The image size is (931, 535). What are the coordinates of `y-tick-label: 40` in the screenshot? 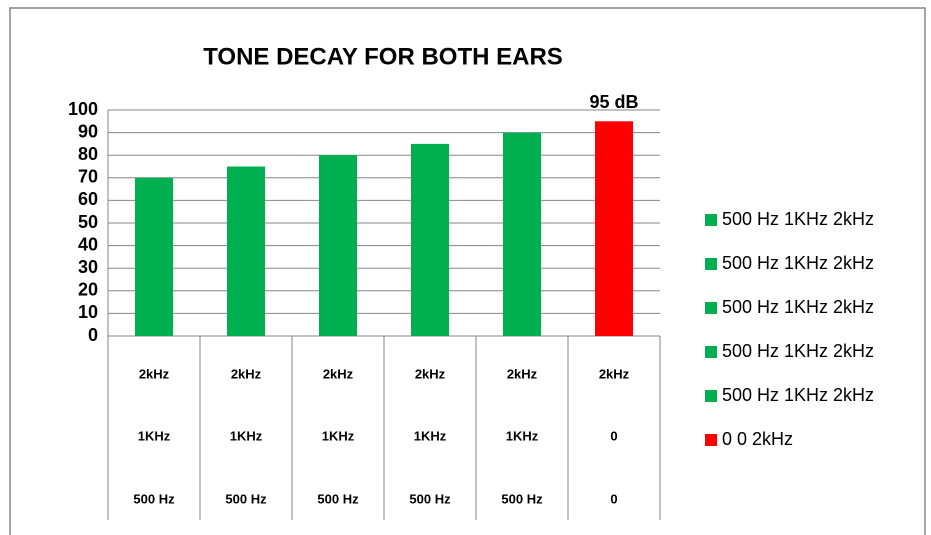 It's located at (88, 244).